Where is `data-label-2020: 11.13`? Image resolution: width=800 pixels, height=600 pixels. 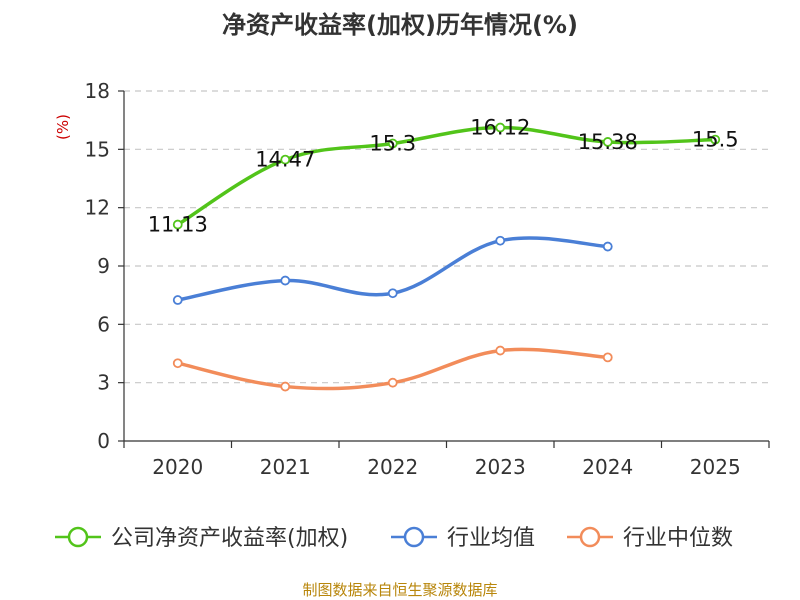 data-label-2020: 11.13 is located at coordinates (178, 225).